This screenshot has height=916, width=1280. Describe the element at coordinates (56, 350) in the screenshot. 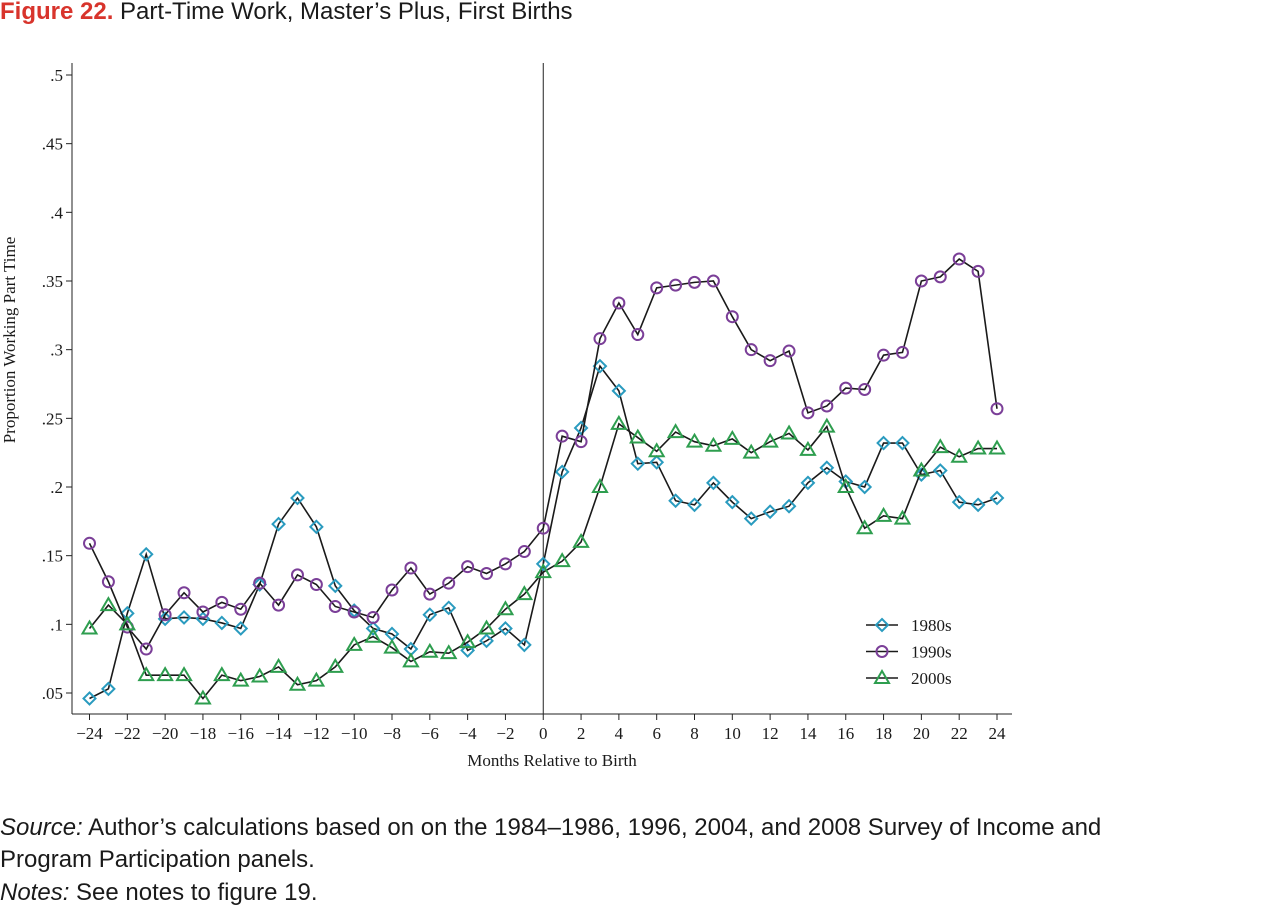

I see `y-tick-label: .3` at that location.